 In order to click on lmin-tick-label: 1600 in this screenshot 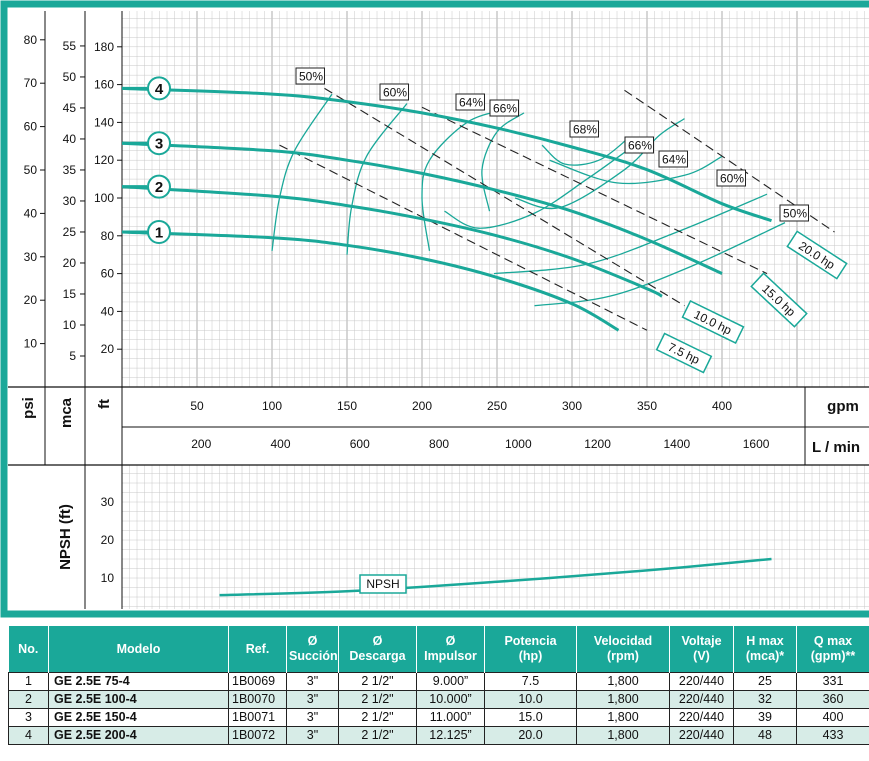, I will do `click(756, 444)`.